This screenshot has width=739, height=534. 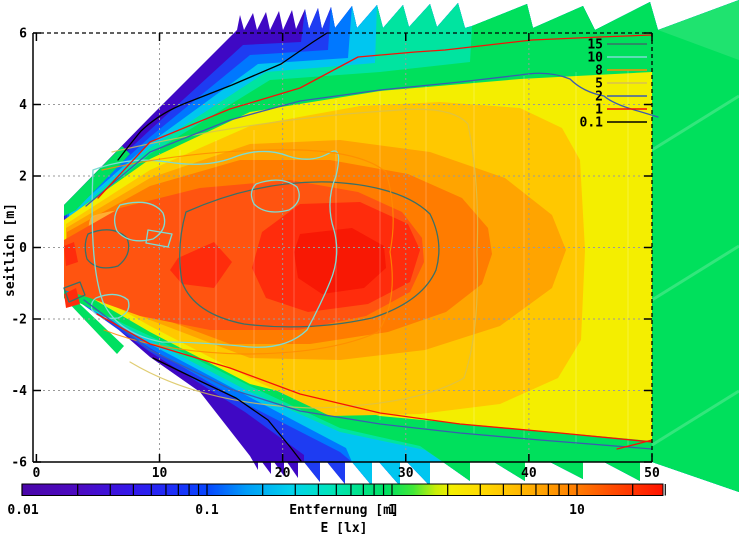 I want to click on colorbar: 0.01 0.1 1 10, so click(x=336, y=500).